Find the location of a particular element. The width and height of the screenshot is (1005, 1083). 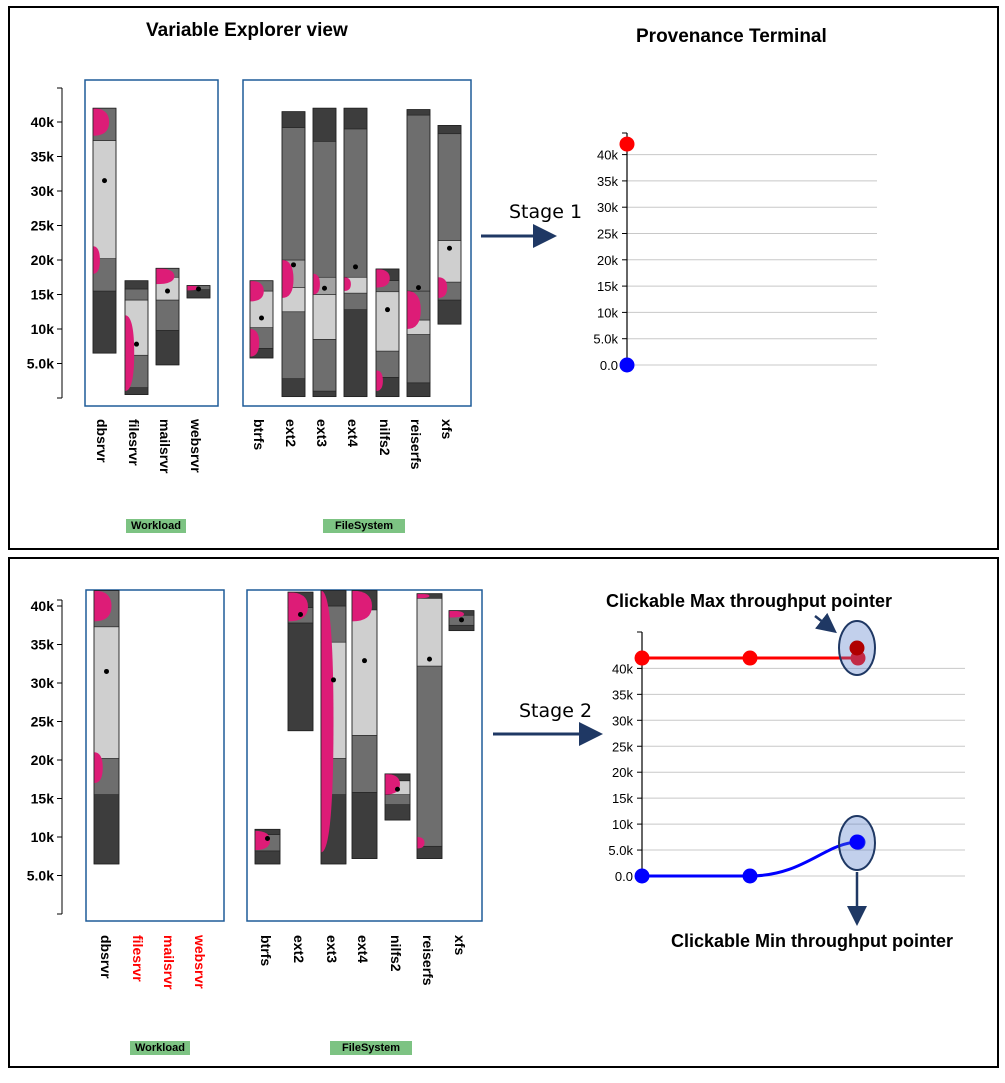

terminal-y-tick-label: 10k is located at coordinates (622, 824).